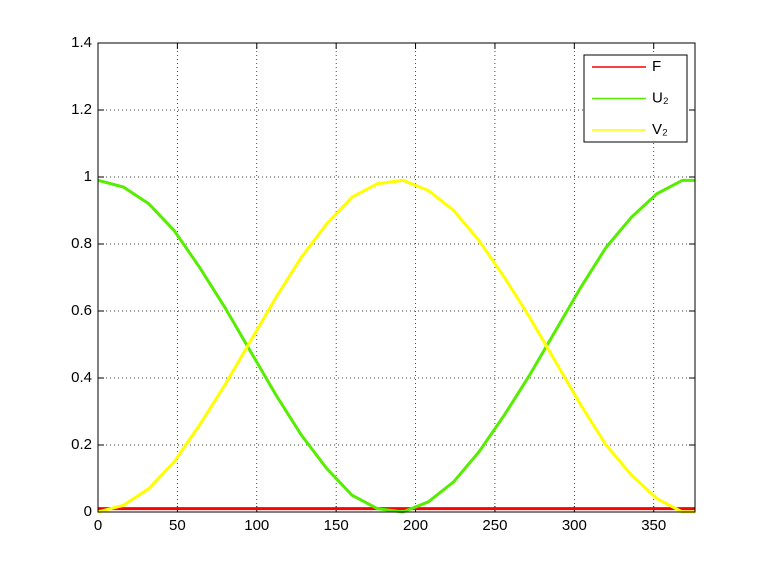 The height and width of the screenshot is (576, 766). What do you see at coordinates (88, 511) in the screenshot?
I see `y-tick-label: 0` at bounding box center [88, 511].